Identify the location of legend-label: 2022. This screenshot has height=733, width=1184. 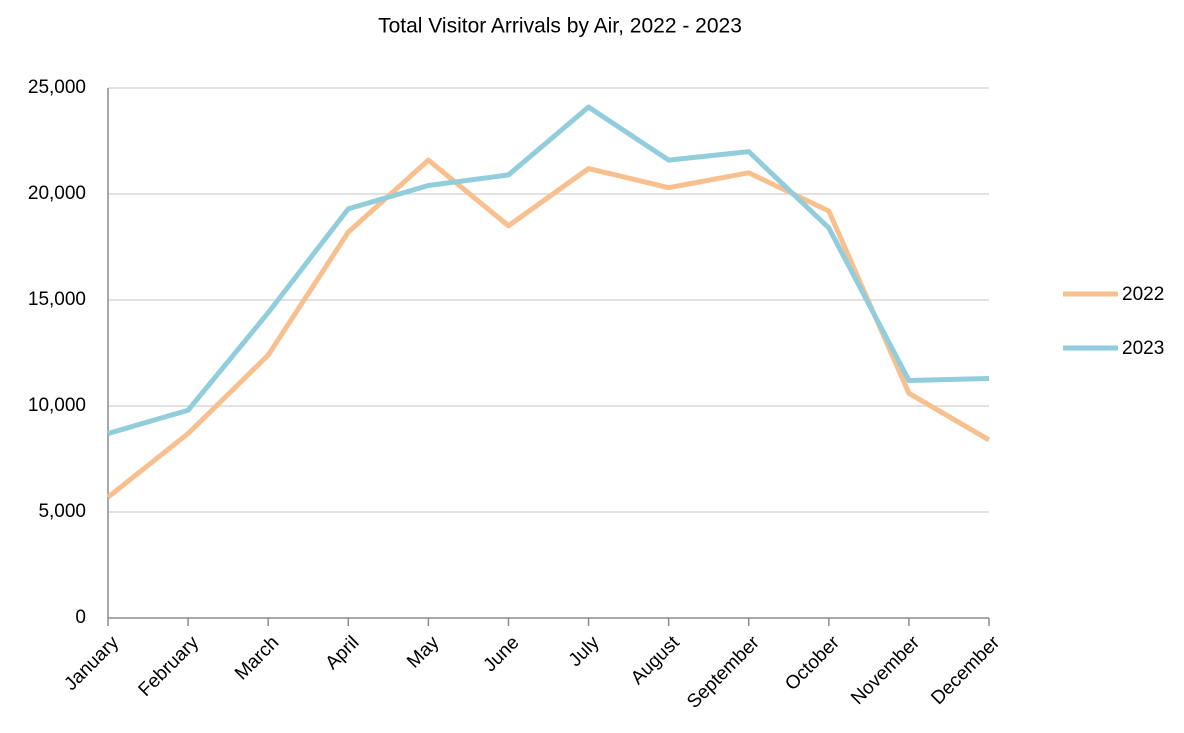
(1143, 294).